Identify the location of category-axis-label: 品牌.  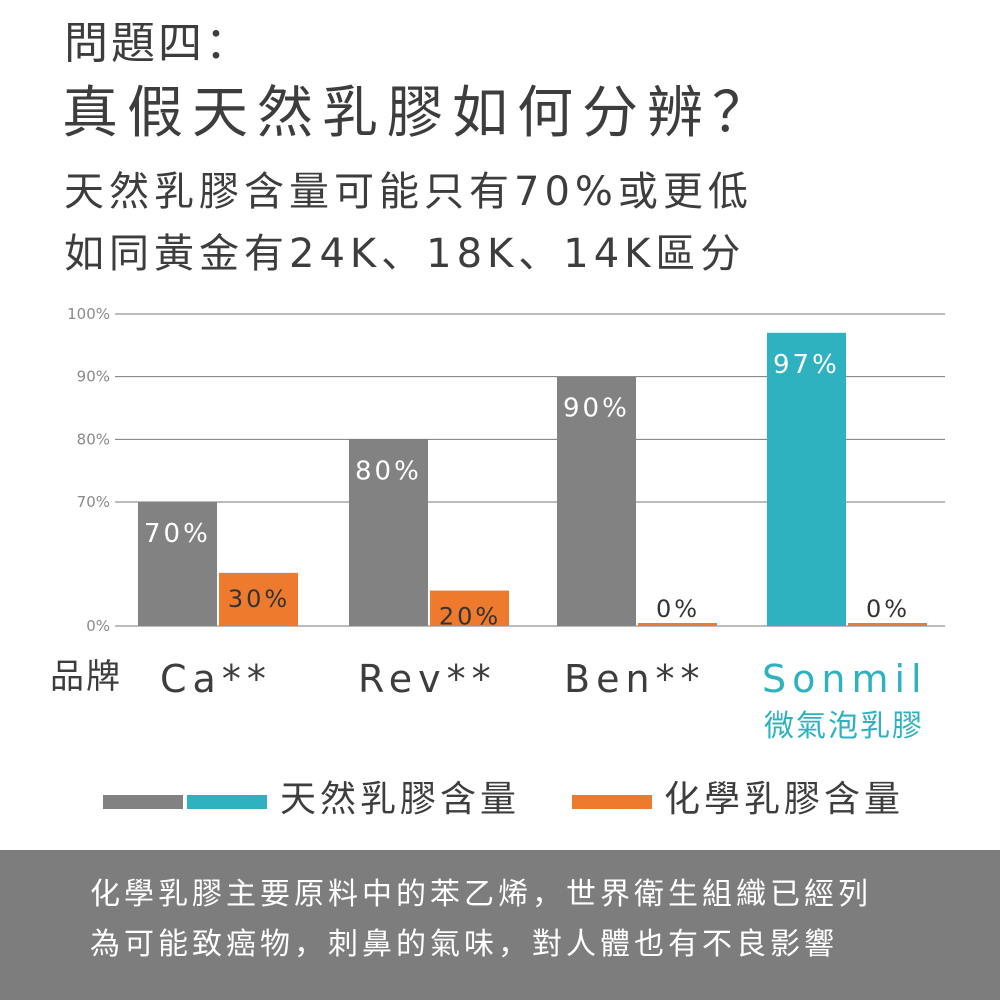
(86, 677).